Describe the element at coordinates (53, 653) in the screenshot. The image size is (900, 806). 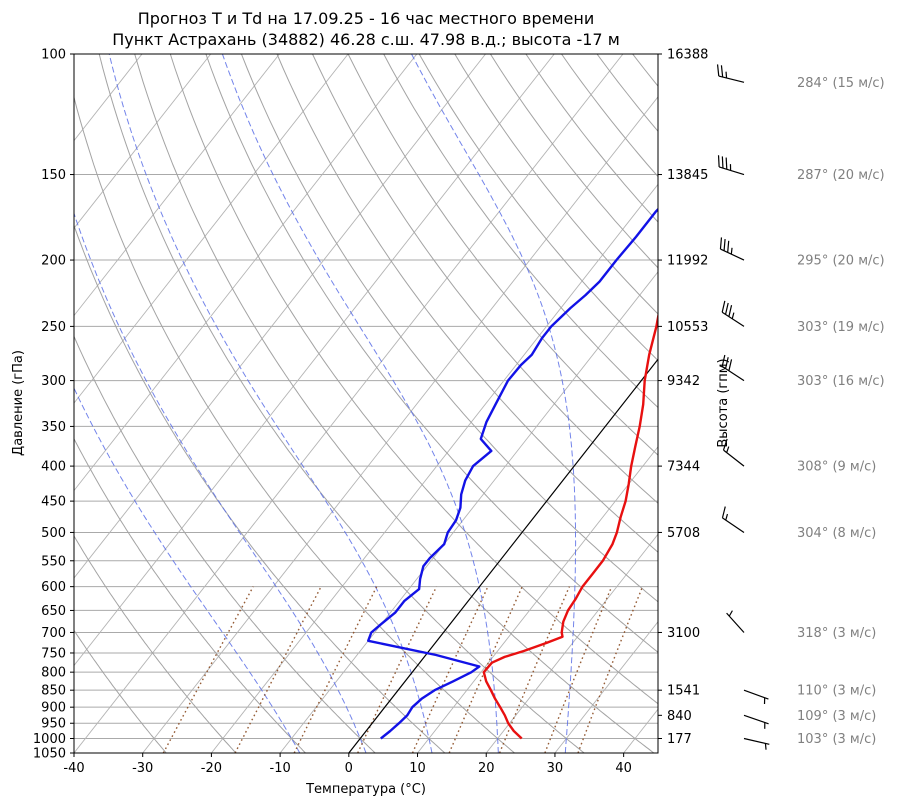
I see `y-tick-label: 750` at that location.